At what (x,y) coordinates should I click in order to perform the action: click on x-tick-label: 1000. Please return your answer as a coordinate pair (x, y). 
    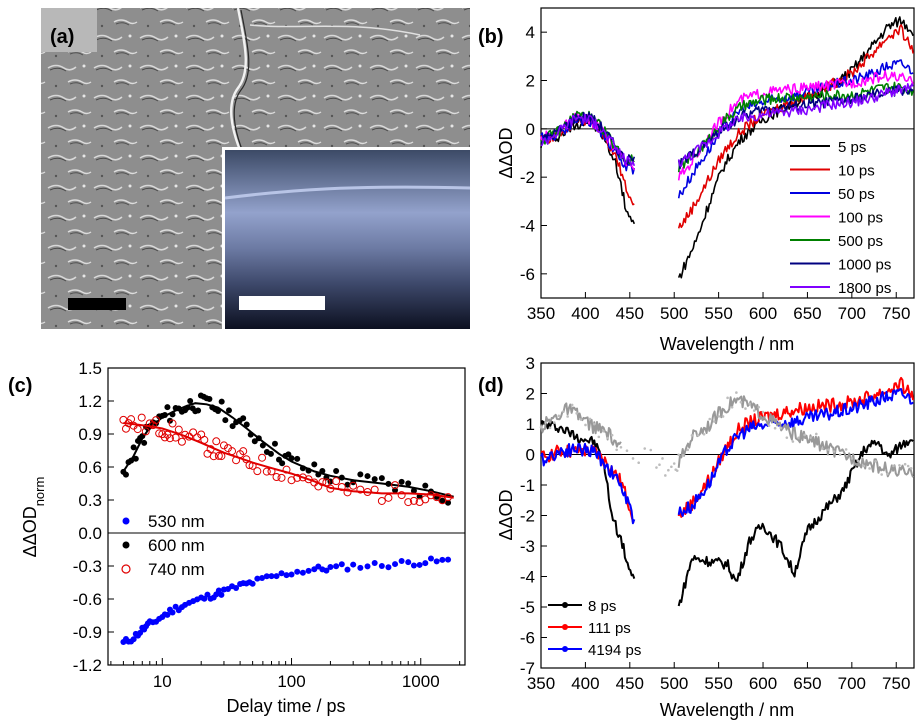
    Looking at the image, I should click on (421, 681).